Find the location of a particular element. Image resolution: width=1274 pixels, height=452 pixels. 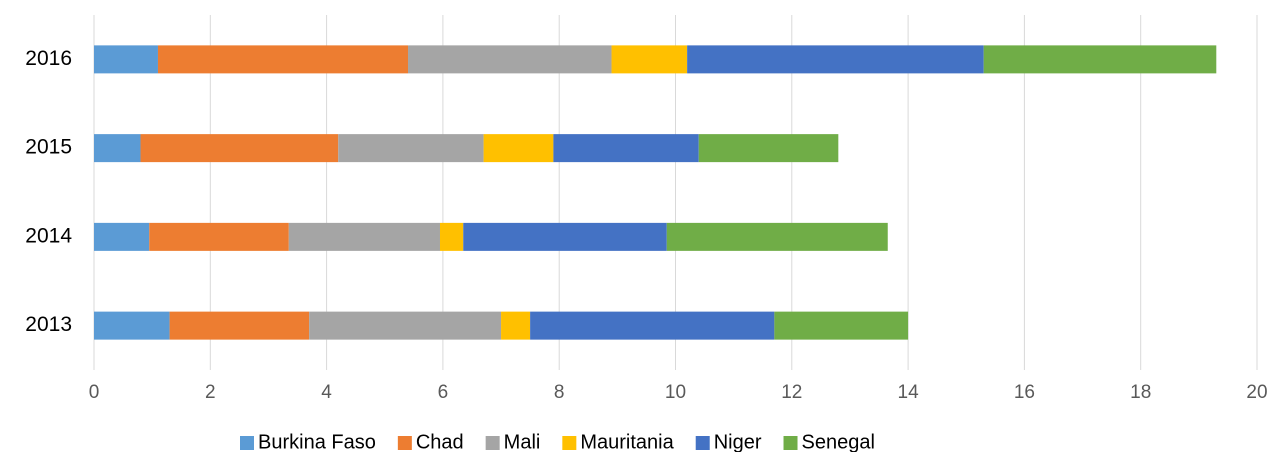

x-tick-label: 12 is located at coordinates (791, 392).